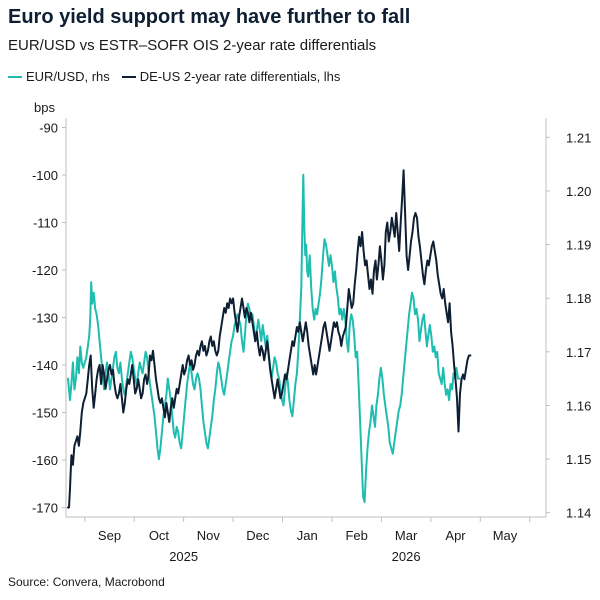 The width and height of the screenshot is (600, 600). Describe the element at coordinates (45, 175) in the screenshot. I see `left-tick-label: -100` at that location.